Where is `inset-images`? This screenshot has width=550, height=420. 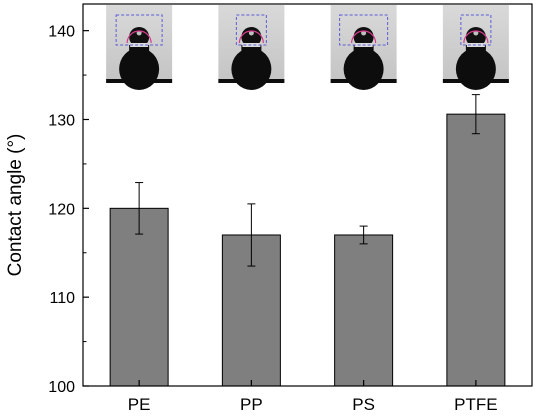
inset-images is located at coordinates (307, 47).